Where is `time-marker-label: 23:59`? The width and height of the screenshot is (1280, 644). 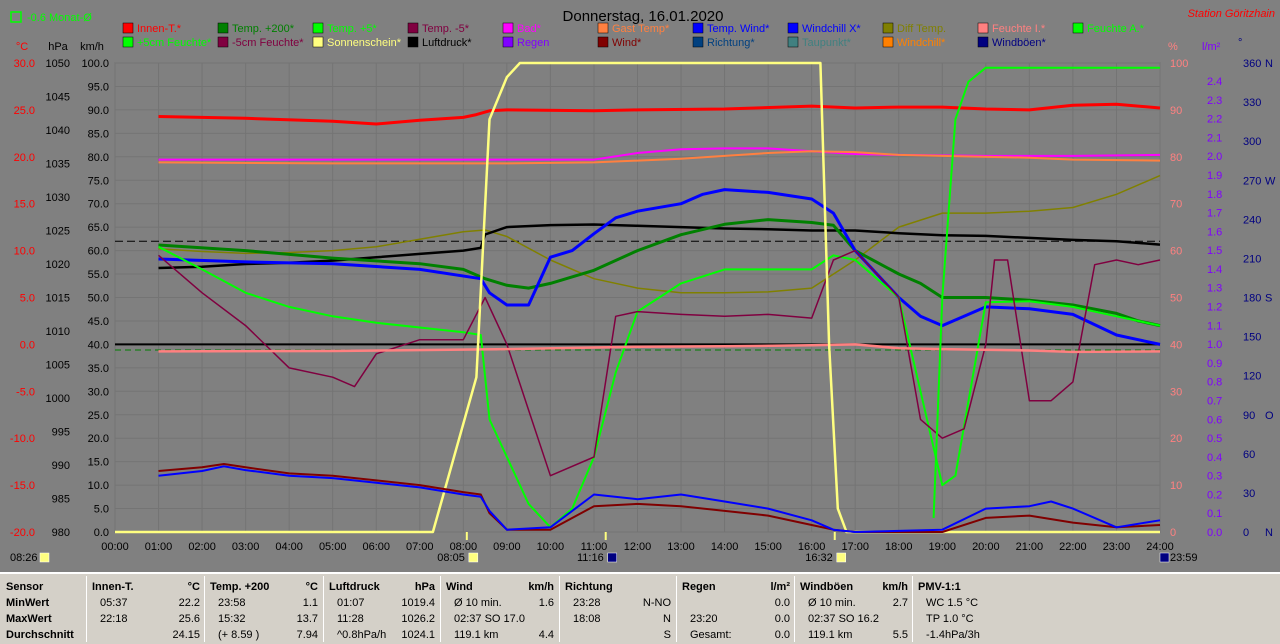
time-marker-label: 23:59 is located at coordinates (1184, 558).